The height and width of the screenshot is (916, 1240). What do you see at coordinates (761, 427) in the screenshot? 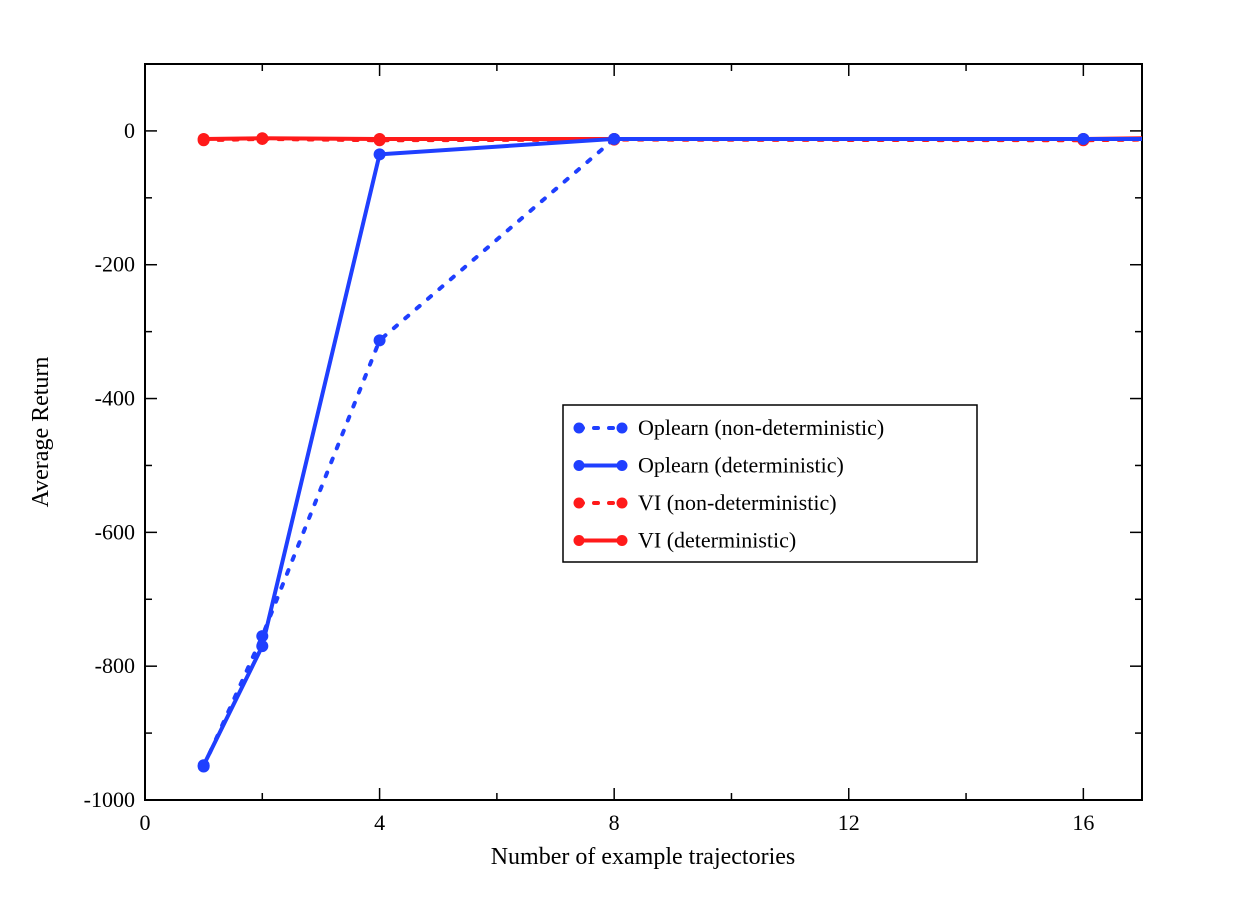
I see `legend-label: Oplearn (non-deterministic)` at bounding box center [761, 427].